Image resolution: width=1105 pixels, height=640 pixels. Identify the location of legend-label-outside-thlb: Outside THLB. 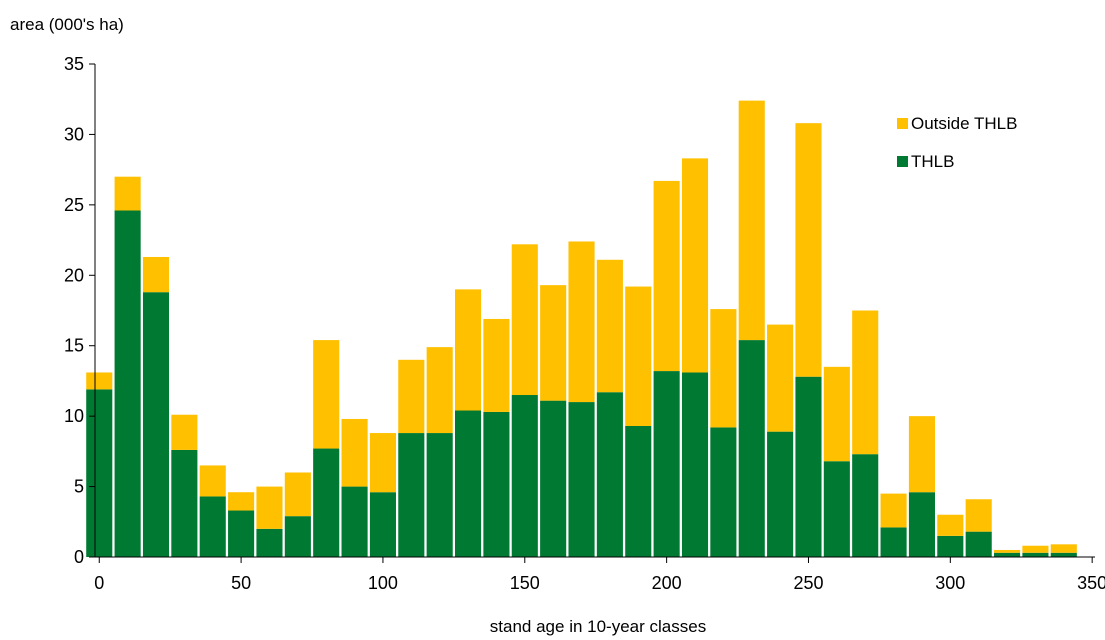
(964, 123).